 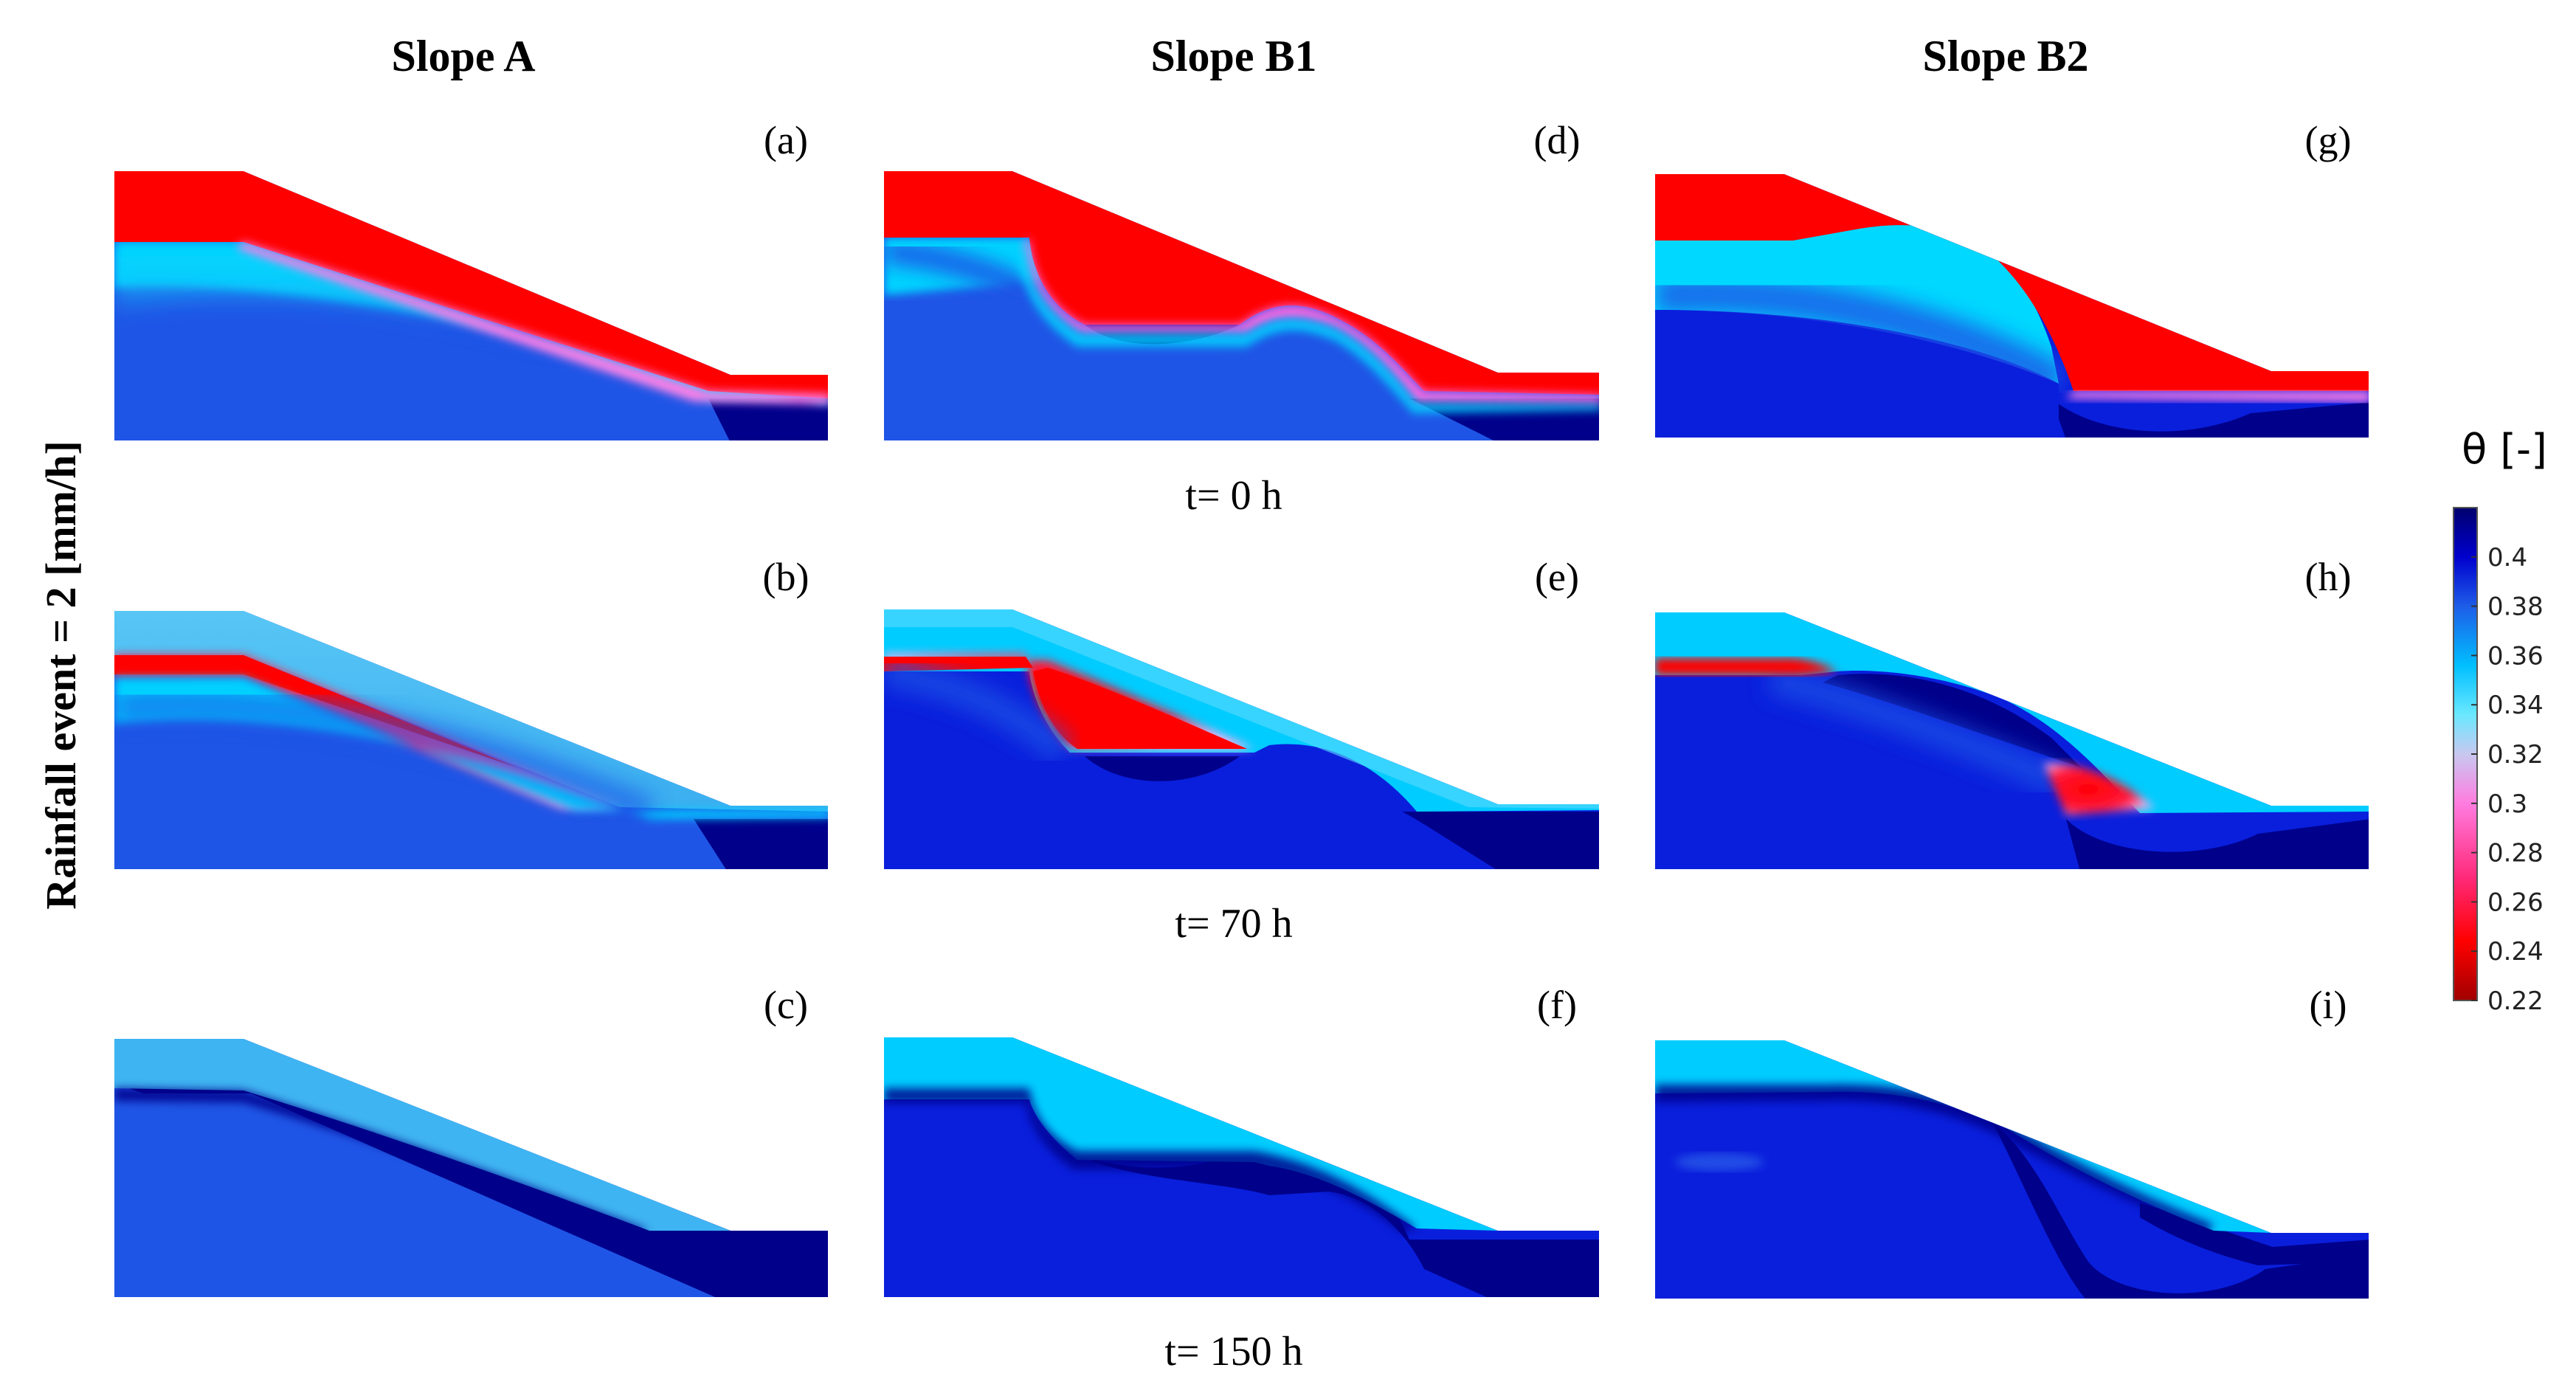 What do you see at coordinates (786, 1005) in the screenshot?
I see `panel-label-c: (c)` at bounding box center [786, 1005].